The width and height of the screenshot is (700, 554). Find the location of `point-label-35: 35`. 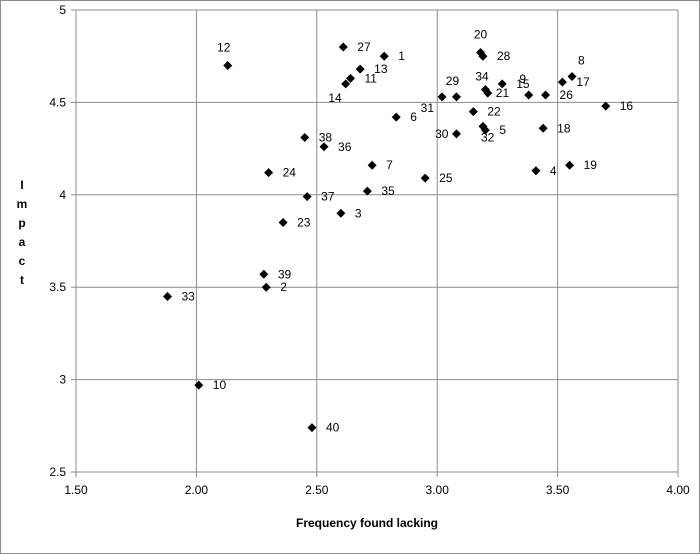

point-label-35: 35 is located at coordinates (388, 191).